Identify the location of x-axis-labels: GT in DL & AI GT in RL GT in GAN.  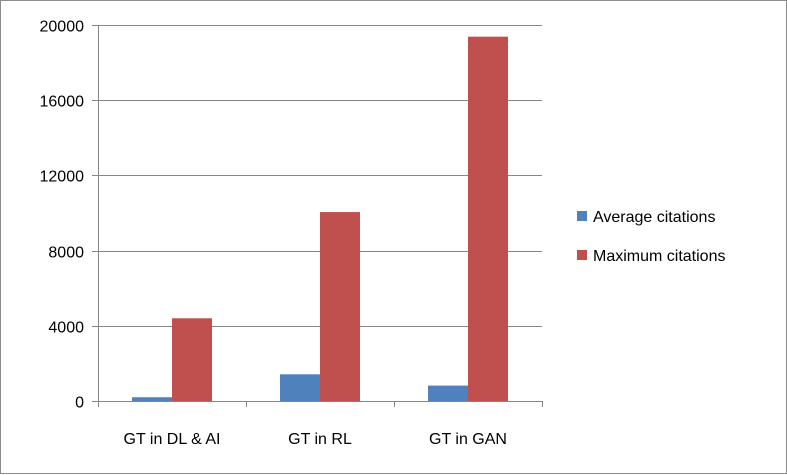
(315, 439).